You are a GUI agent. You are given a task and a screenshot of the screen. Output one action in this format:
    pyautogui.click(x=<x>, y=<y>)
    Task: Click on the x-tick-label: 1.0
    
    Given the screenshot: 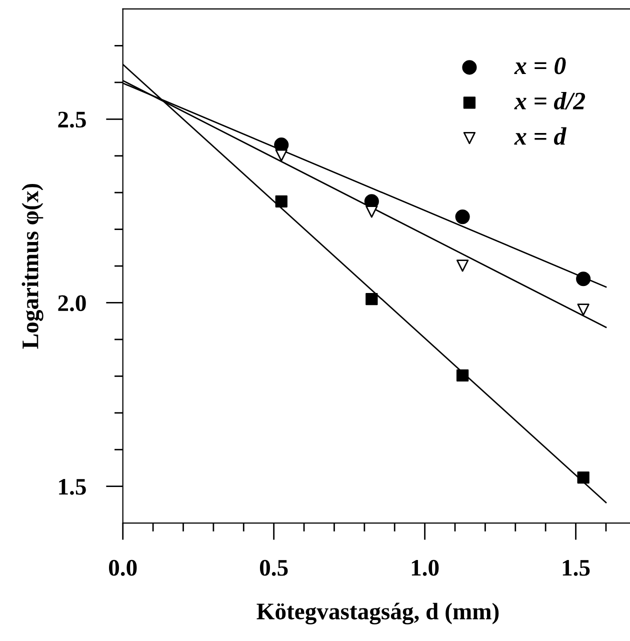 What is the action you would take?
    pyautogui.click(x=425, y=568)
    